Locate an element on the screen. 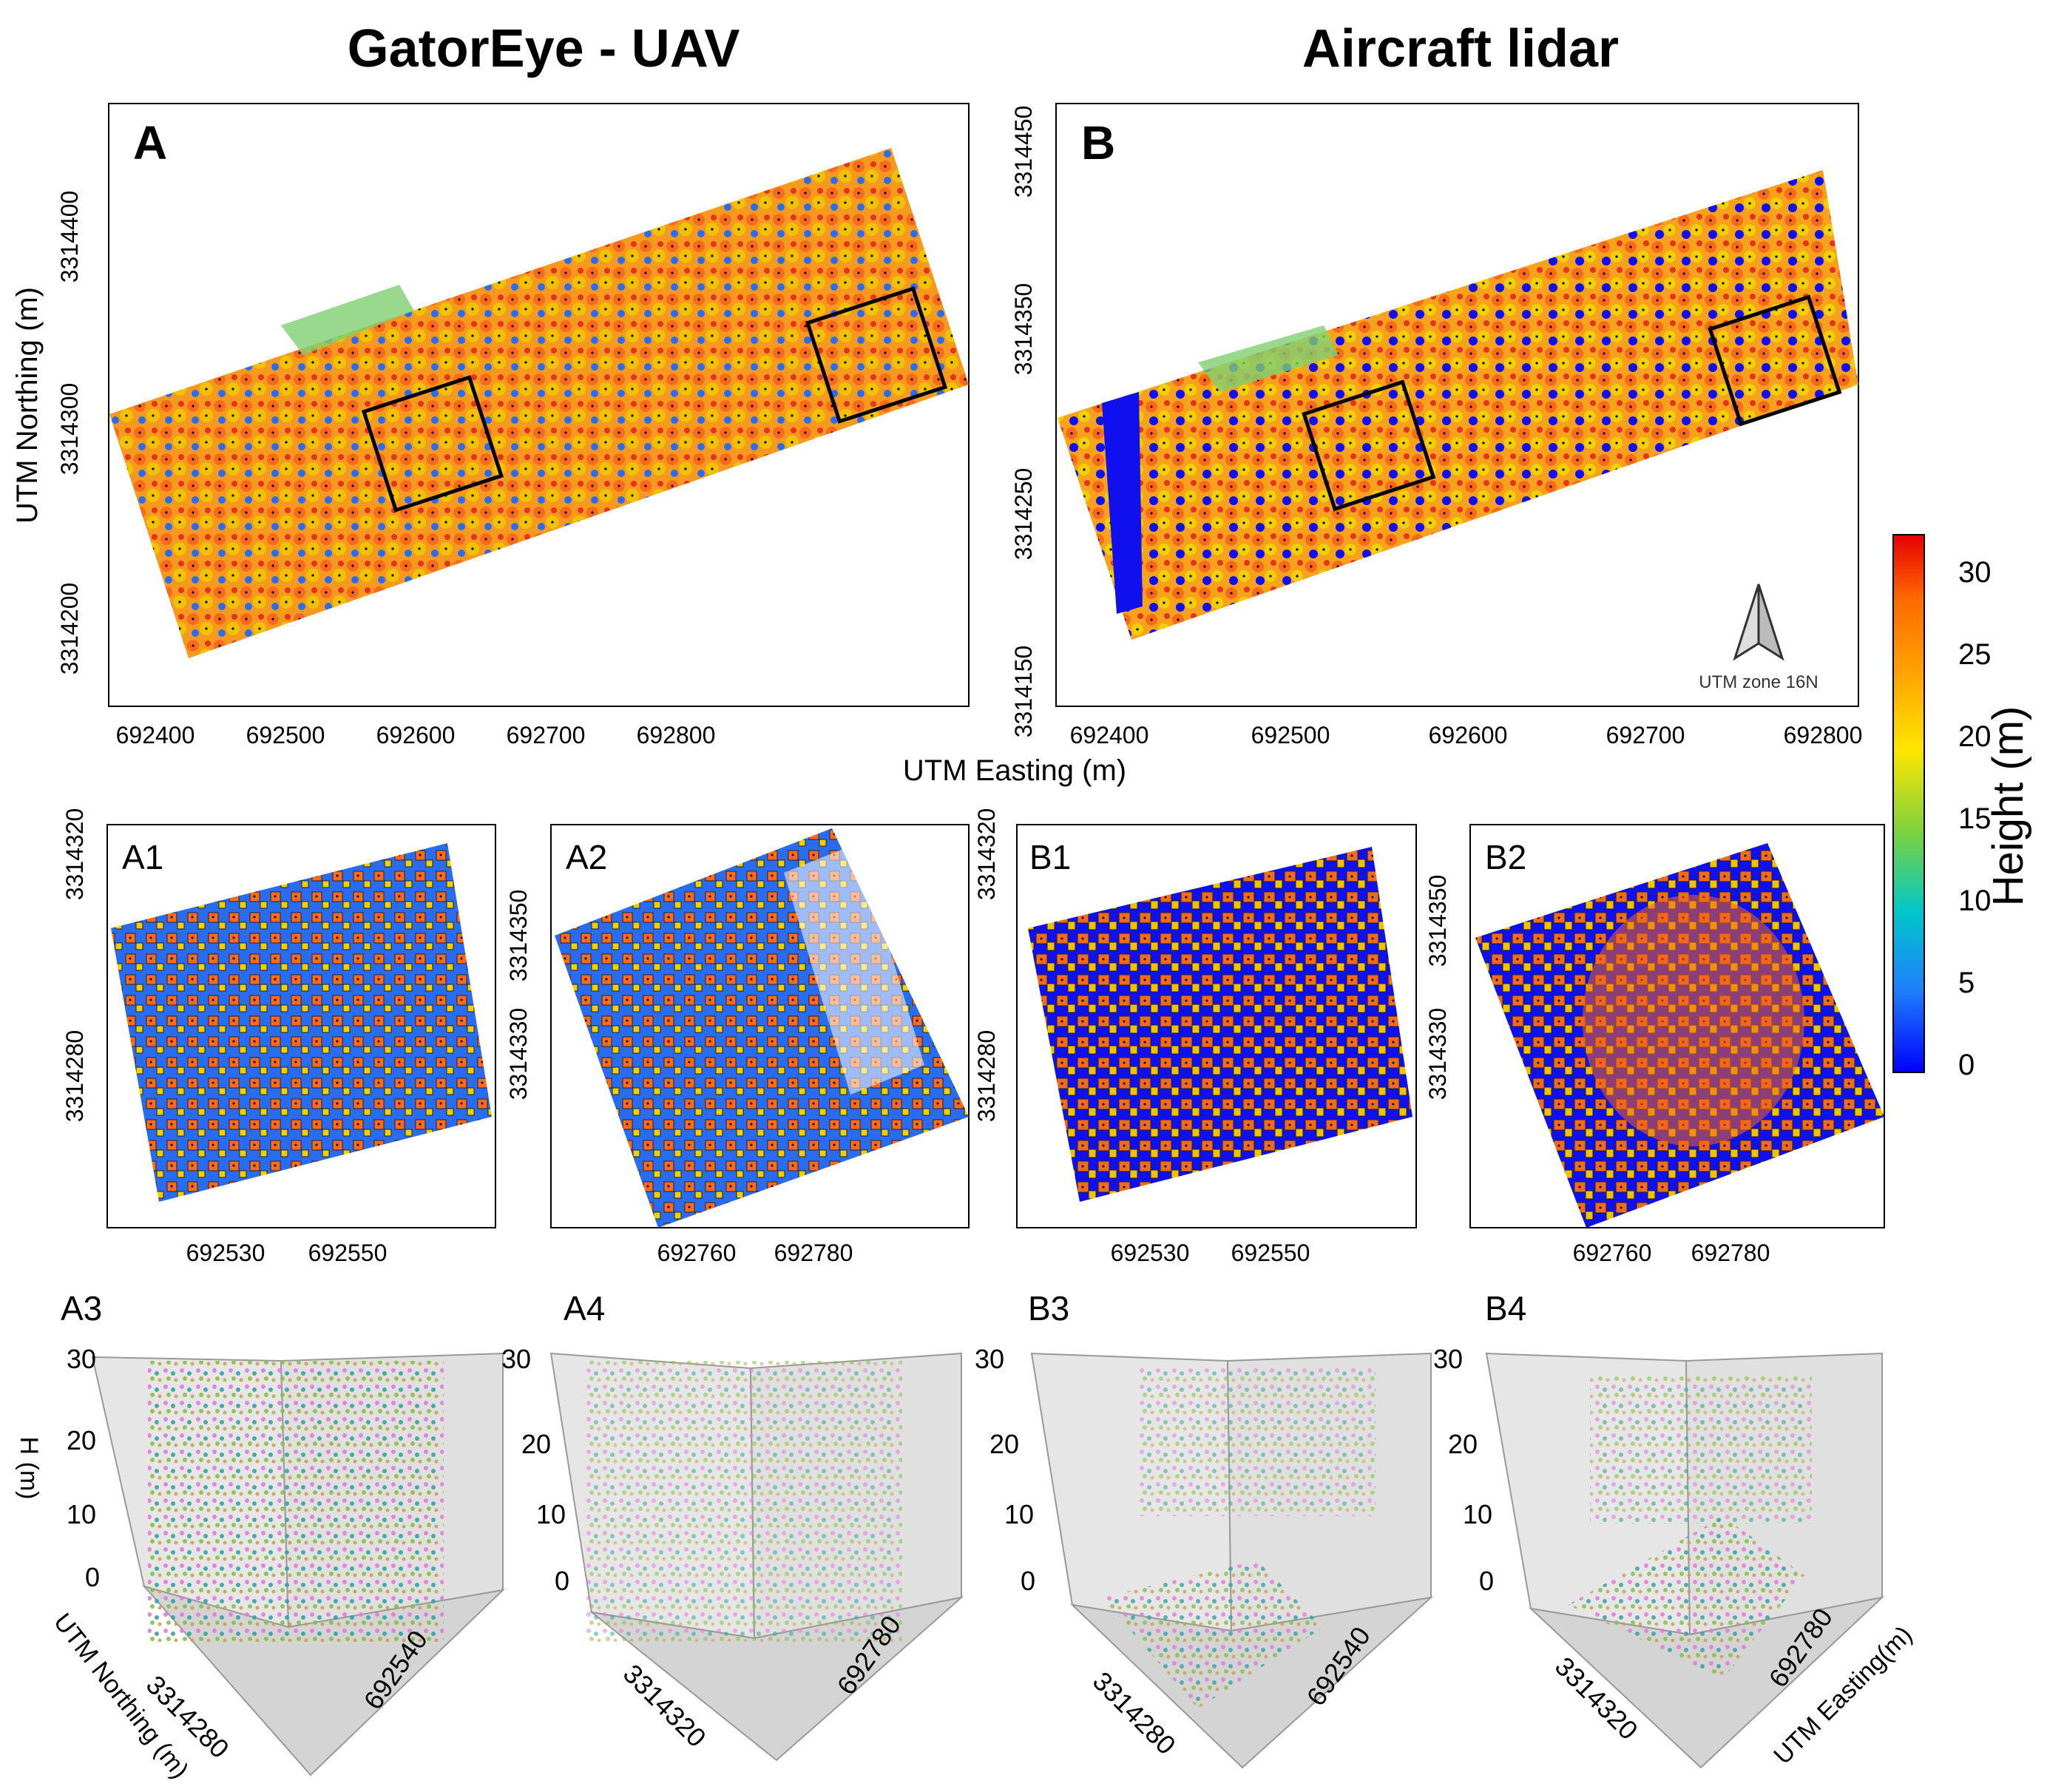 Image resolution: width=2047 pixels, height=1792 pixels. panel-B-canopy-map is located at coordinates (1458, 405).